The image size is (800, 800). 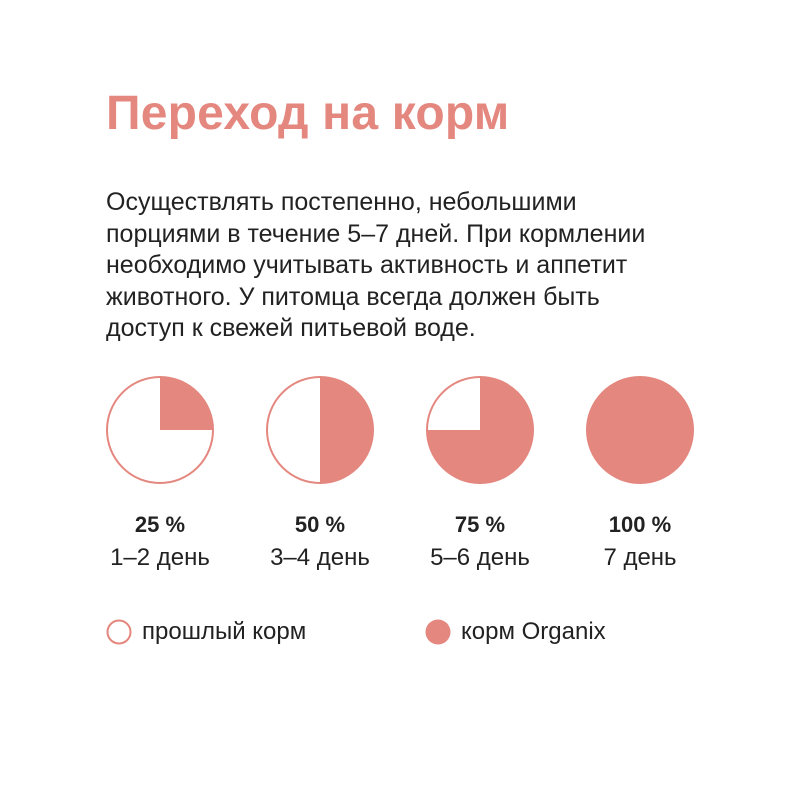 I want to click on pie-25-icon, so click(x=160, y=430).